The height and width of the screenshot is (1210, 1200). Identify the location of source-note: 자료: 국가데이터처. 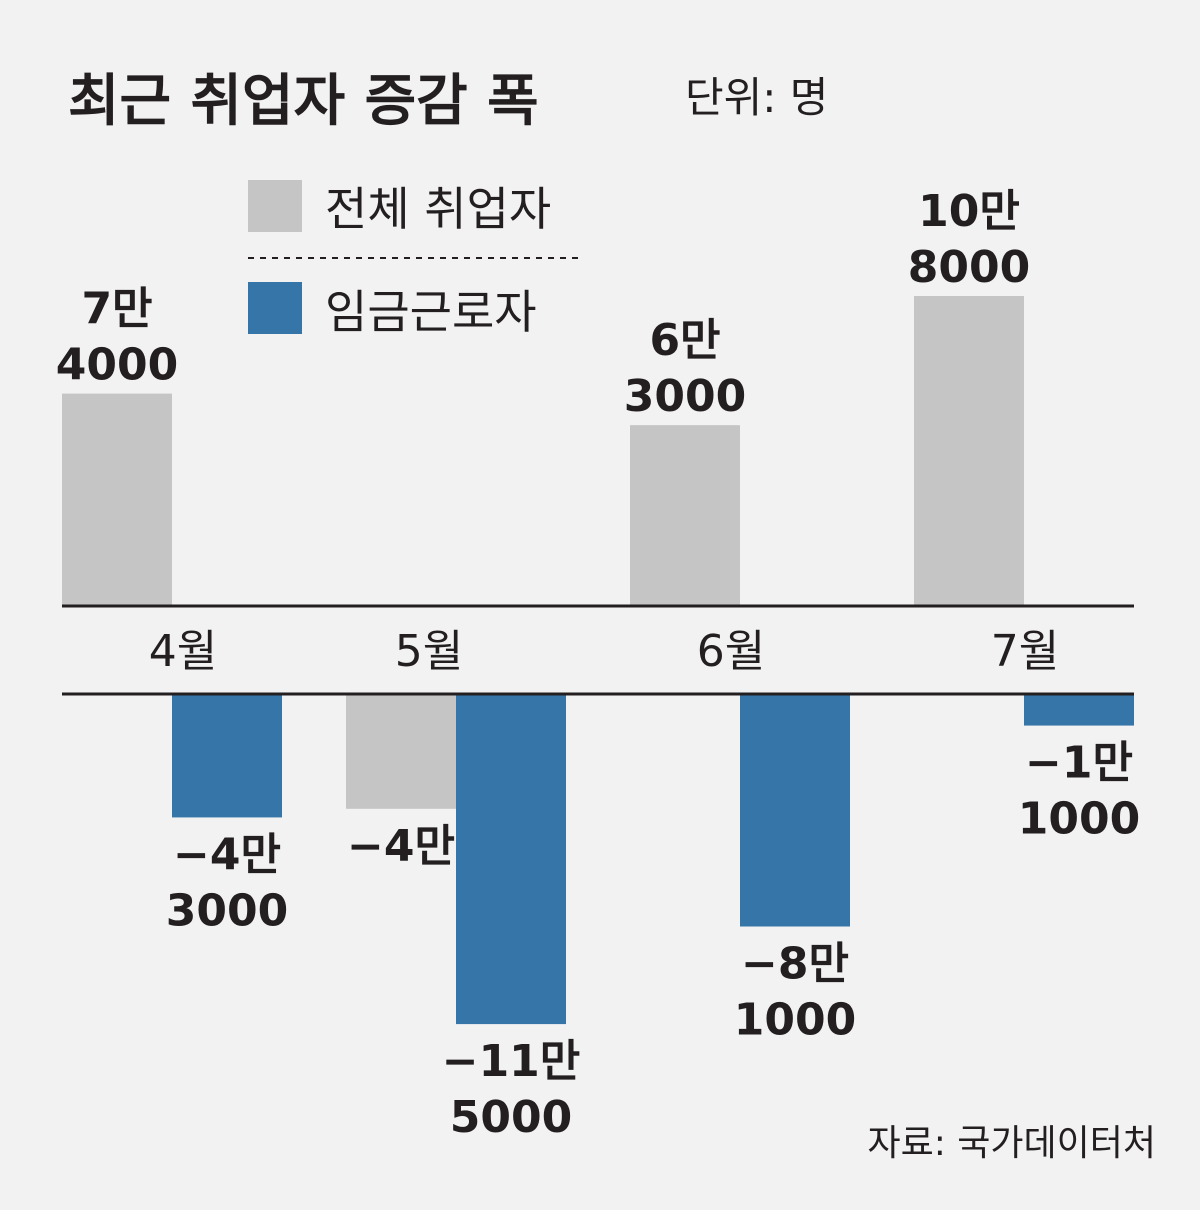
(1011, 1143).